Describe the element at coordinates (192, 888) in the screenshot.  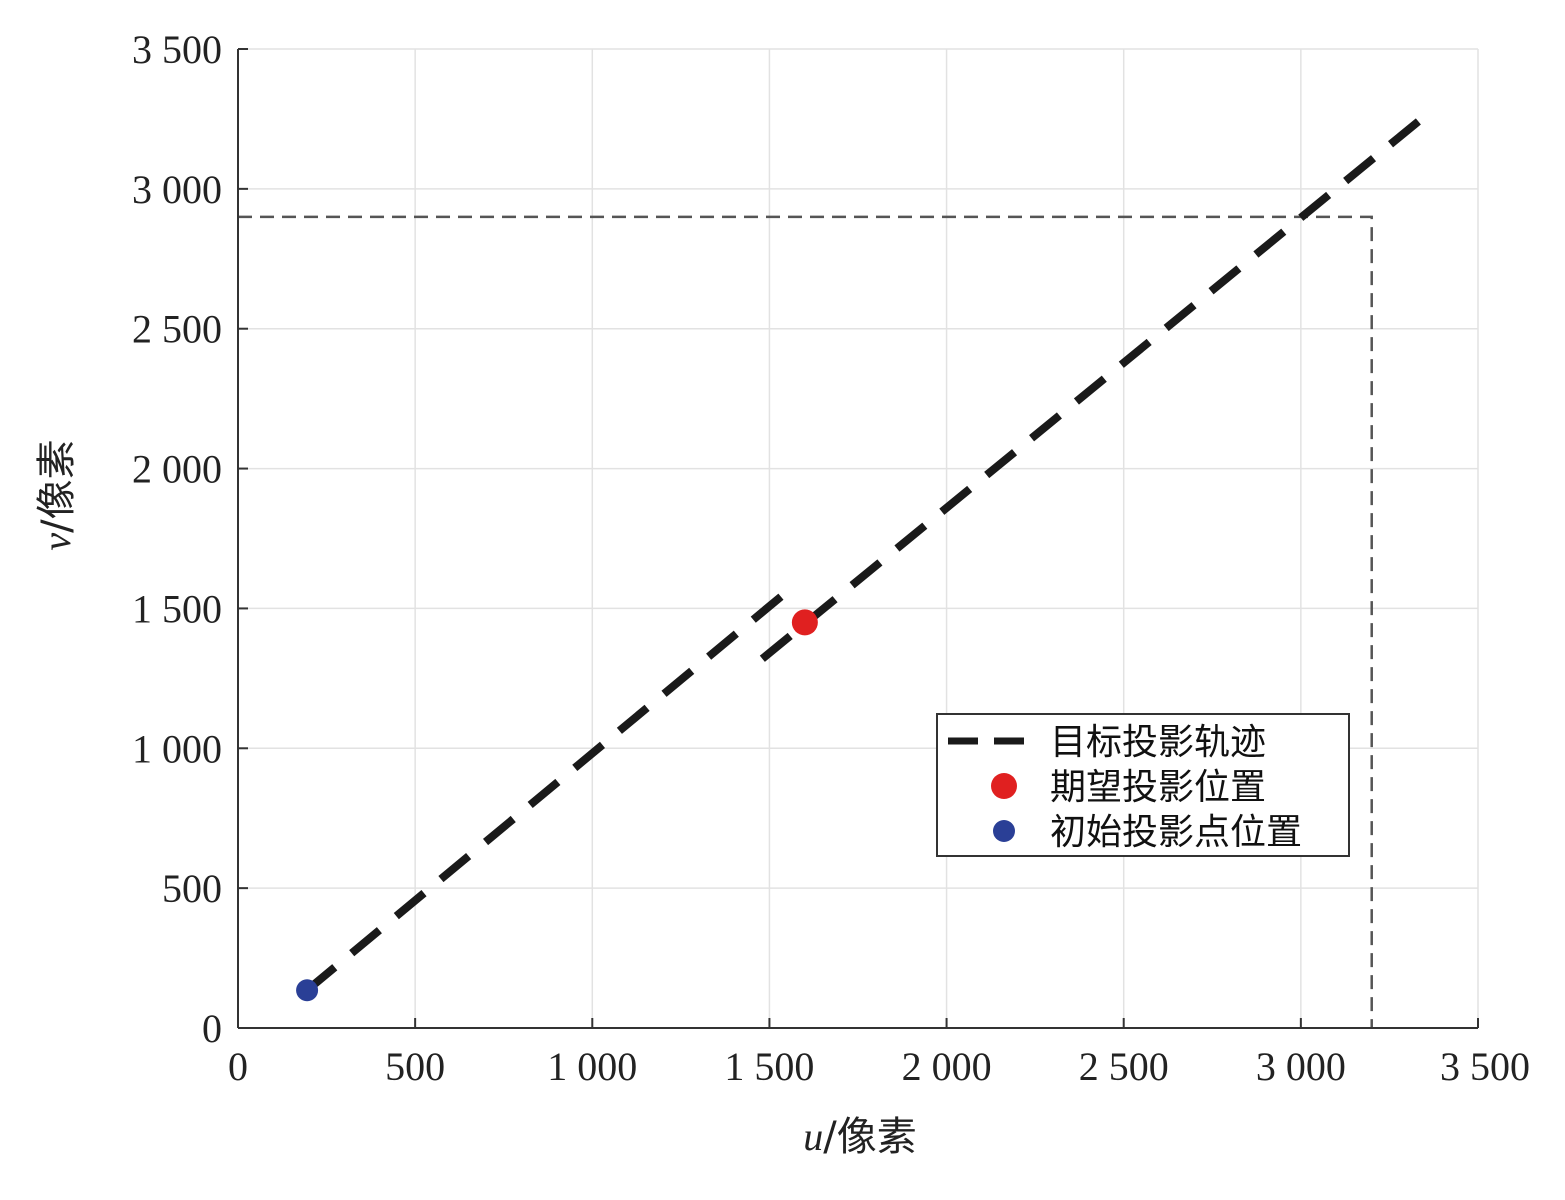
I see `y-tick-label-1: 500` at that location.